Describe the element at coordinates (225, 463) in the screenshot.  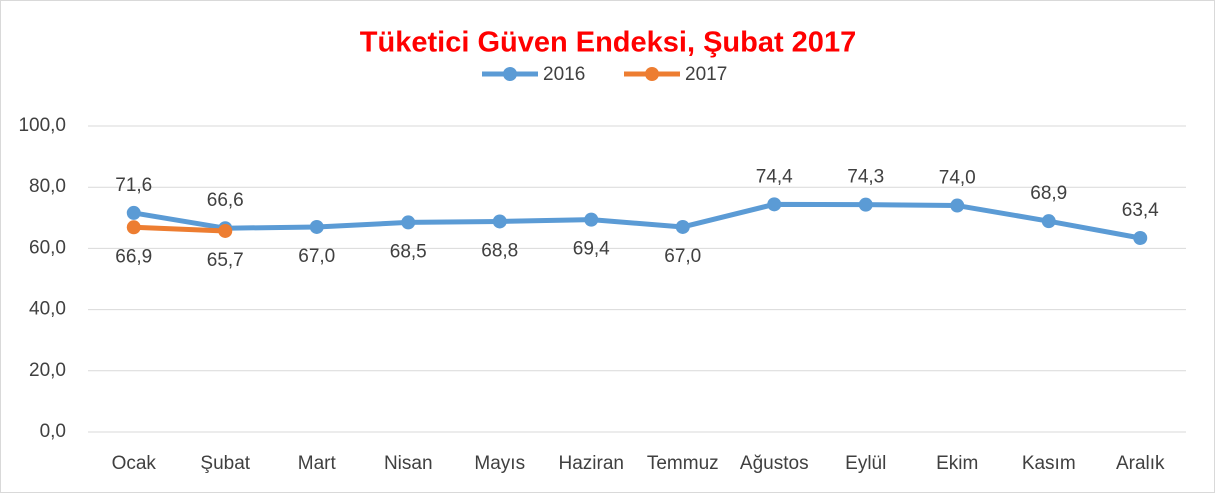
I see `x-tick-label: Şubat` at that location.